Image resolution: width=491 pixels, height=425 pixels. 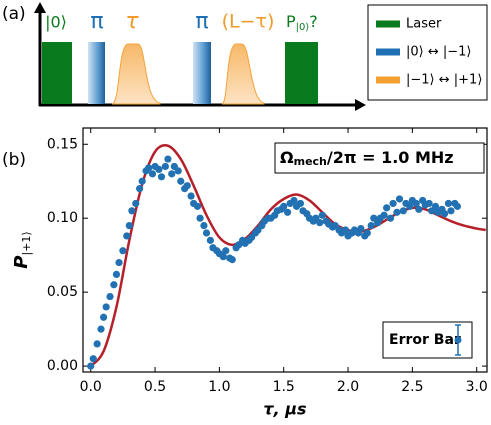 What do you see at coordinates (458, 340) in the screenshot?
I see `error-bar-point` at bounding box center [458, 340].